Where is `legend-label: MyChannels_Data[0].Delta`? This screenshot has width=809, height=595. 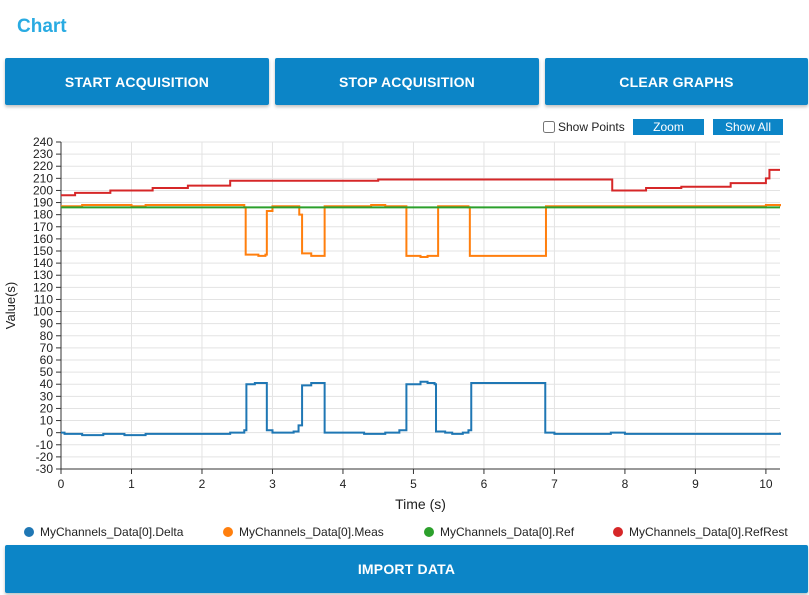
legend-label: MyChannels_Data[0].Delta is located at coordinates (112, 532).